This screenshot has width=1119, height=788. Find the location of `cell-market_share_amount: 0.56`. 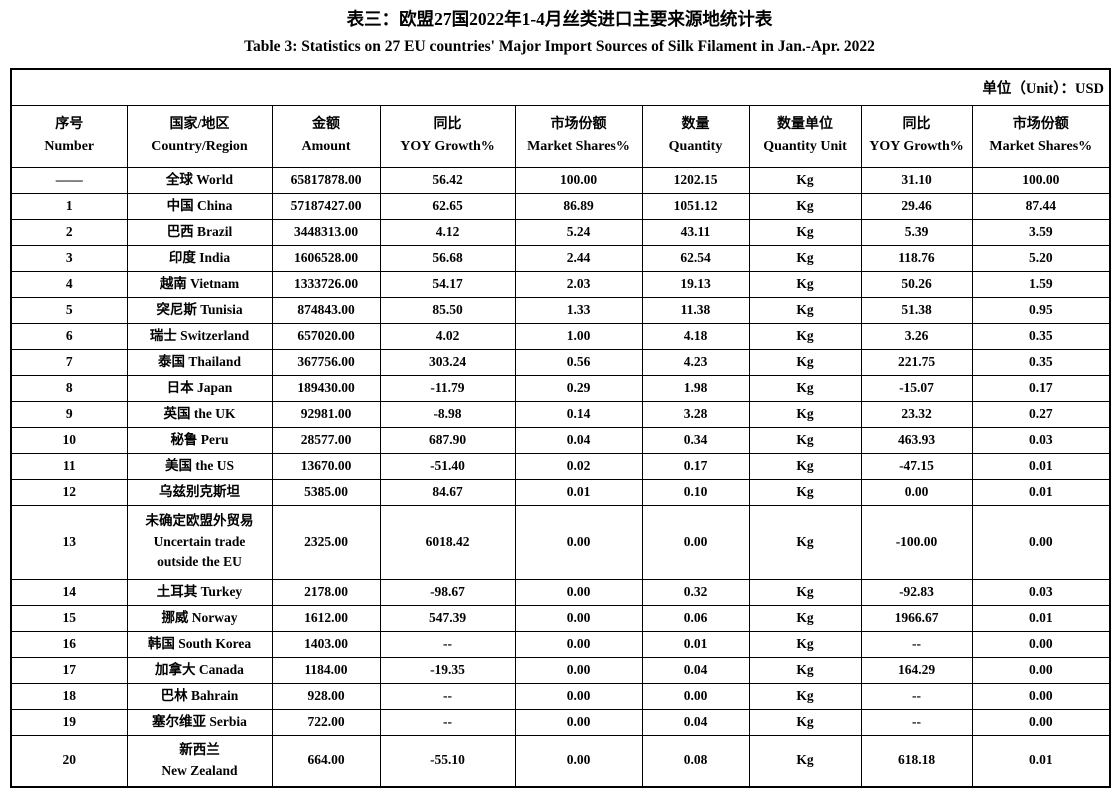

cell-market_share_amount: 0.56 is located at coordinates (578, 362).